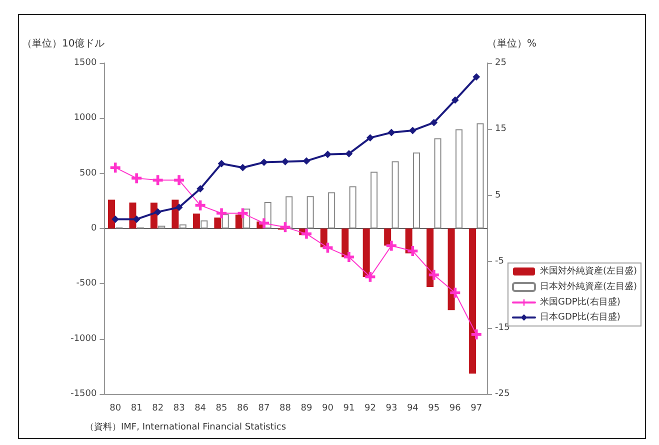  What do you see at coordinates (264, 409) in the screenshot?
I see `x-tick-label: 87` at bounding box center [264, 409].